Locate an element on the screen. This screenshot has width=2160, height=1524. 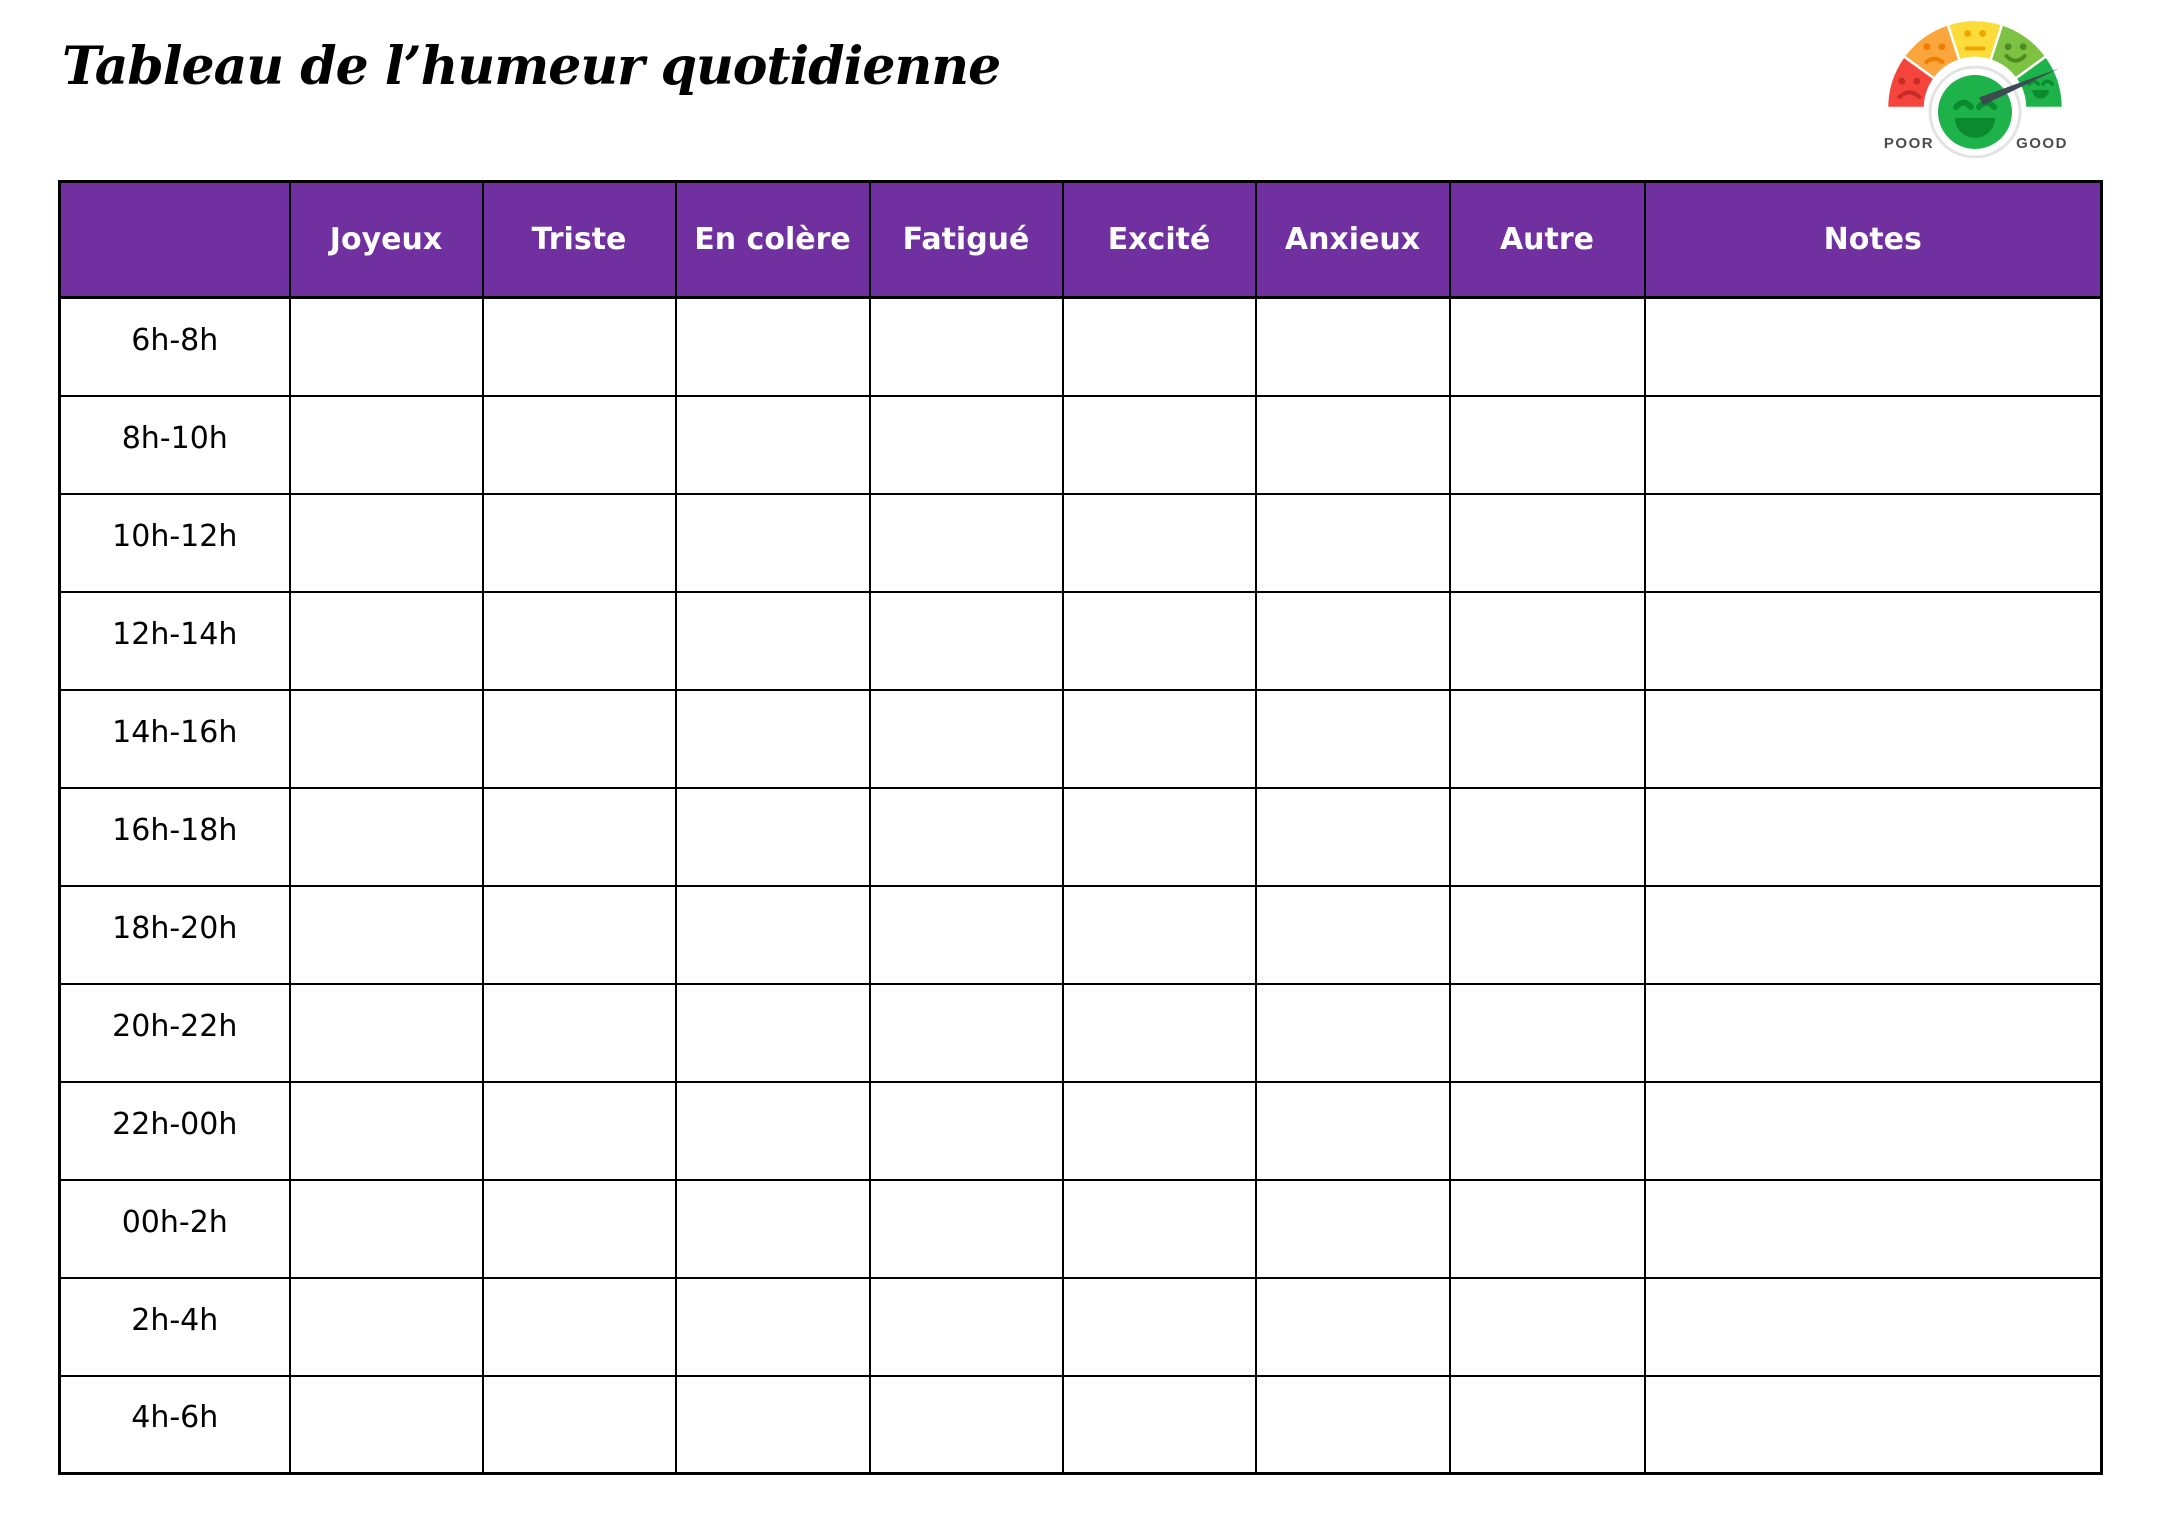
table-row: 4h-6h is located at coordinates (1080, 1424).